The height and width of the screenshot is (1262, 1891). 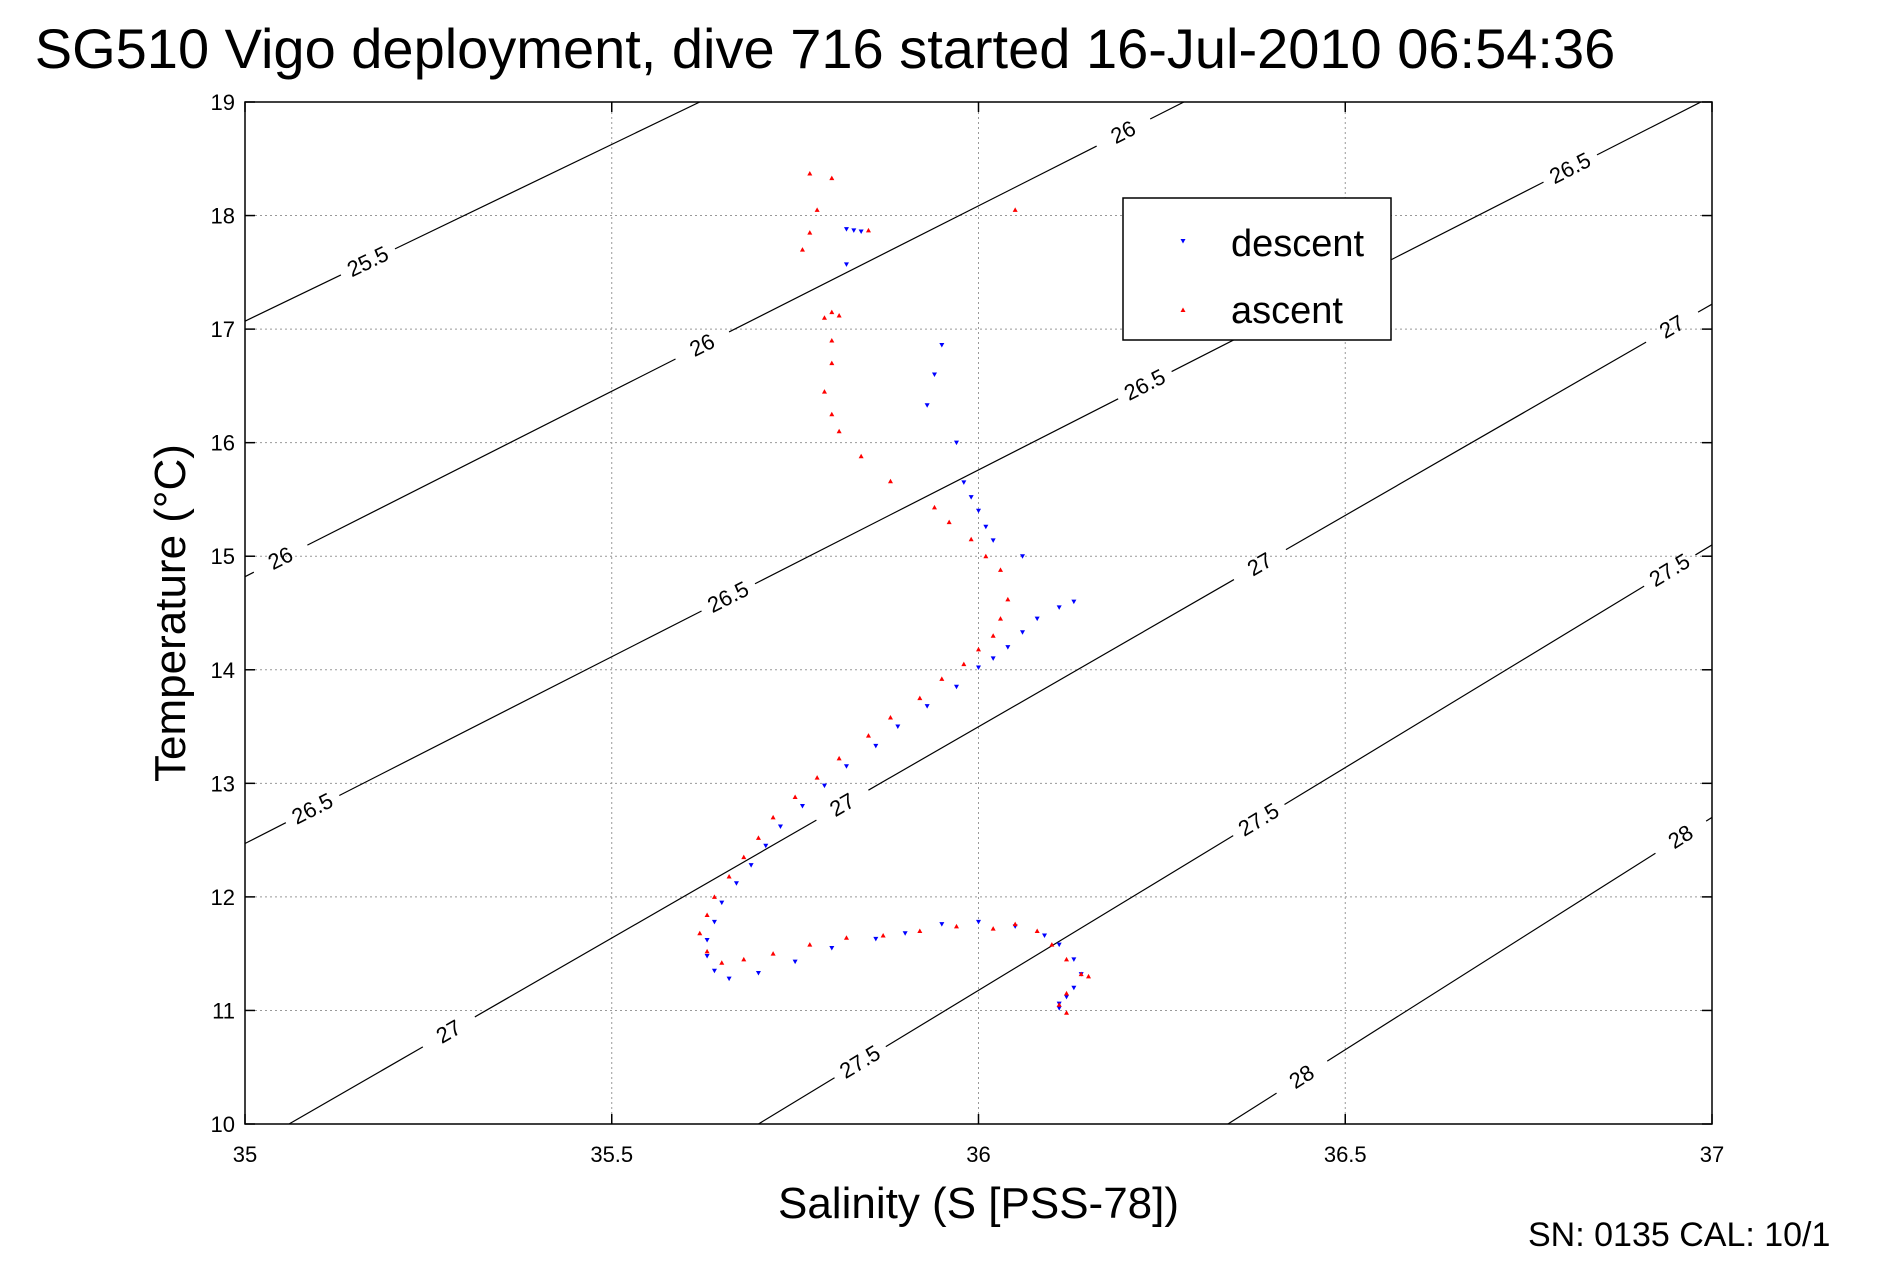 I want to click on legend-box, so click(x=1257, y=269).